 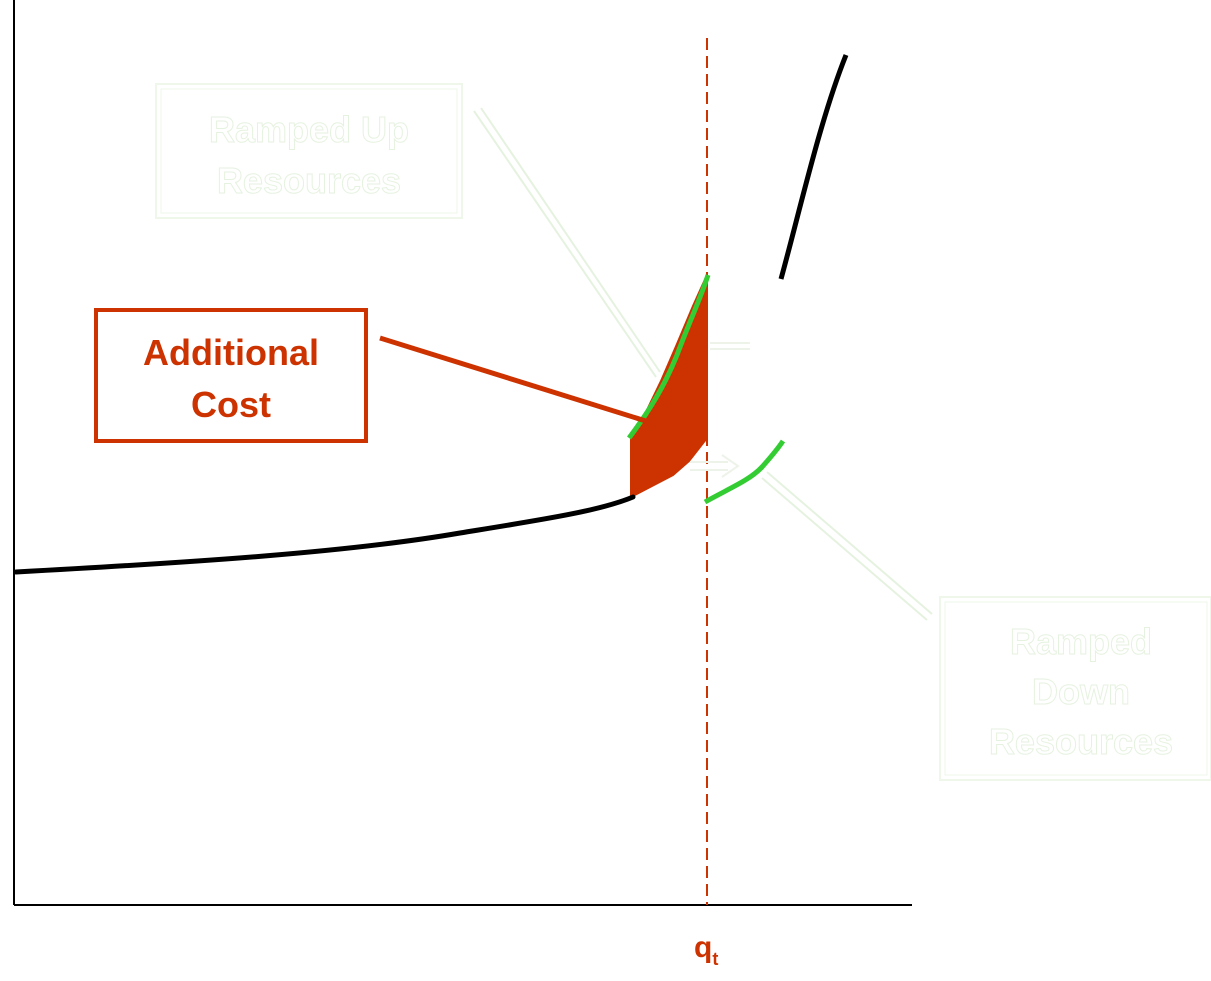 I want to click on supply-curve-upper, so click(x=813, y=167).